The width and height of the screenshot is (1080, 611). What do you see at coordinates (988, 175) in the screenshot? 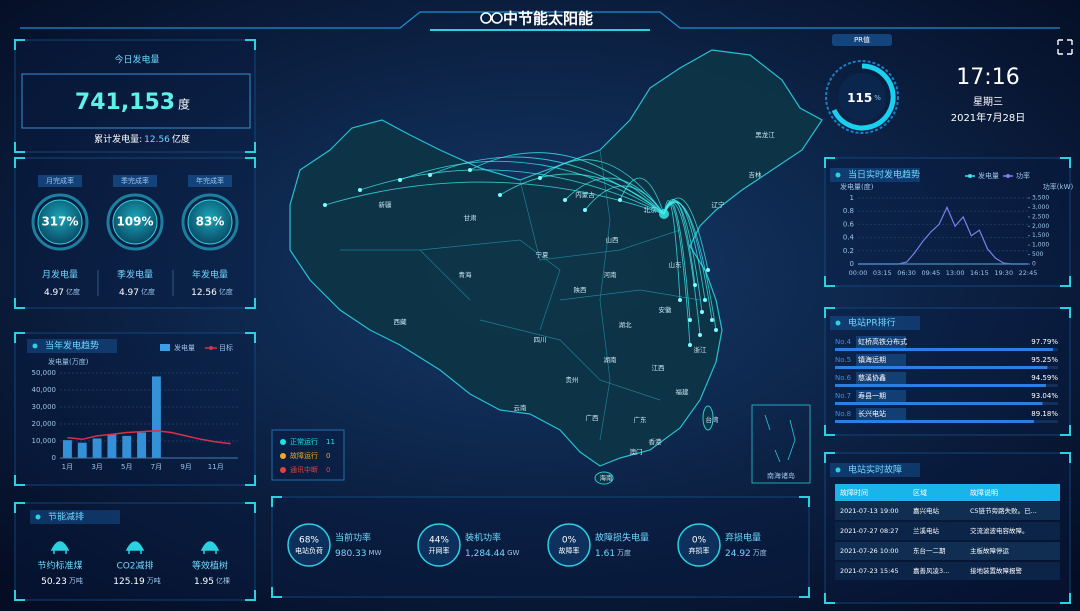
I see `legend-label: 发电量` at bounding box center [988, 175].